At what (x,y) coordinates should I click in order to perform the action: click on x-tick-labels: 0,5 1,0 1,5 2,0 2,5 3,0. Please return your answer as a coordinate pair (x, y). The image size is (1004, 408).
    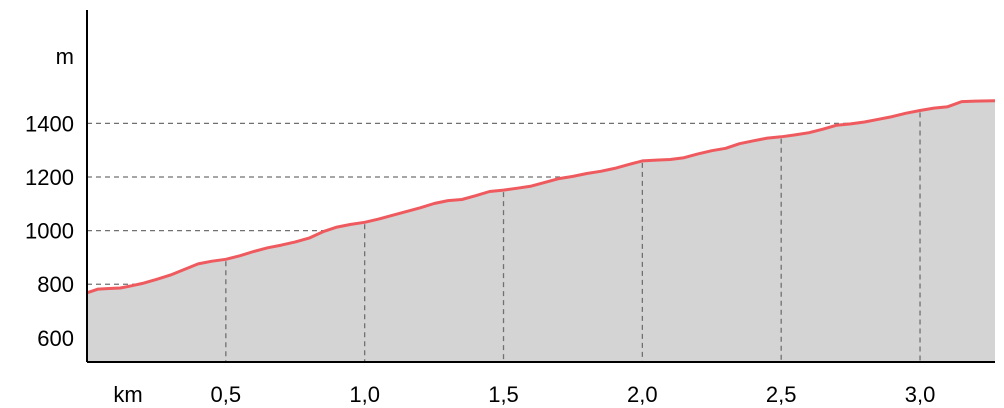
    Looking at the image, I should click on (573, 394).